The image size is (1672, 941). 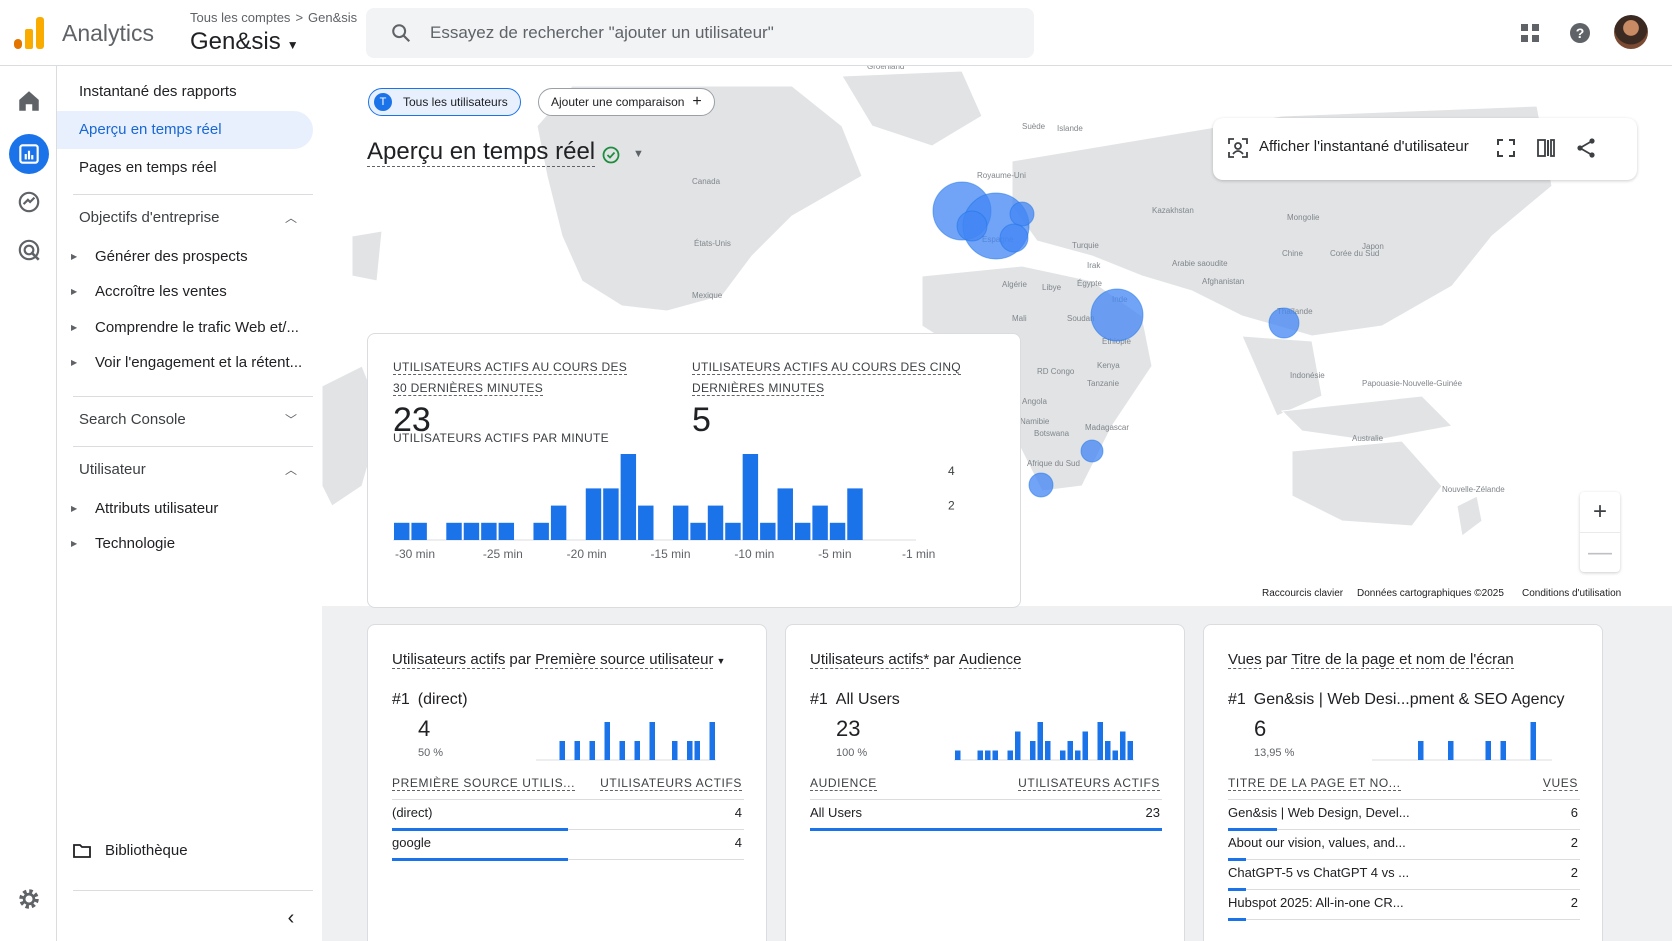 What do you see at coordinates (444, 102) in the screenshot?
I see `segment-chip-all-users: T Tous les utilisateurs` at bounding box center [444, 102].